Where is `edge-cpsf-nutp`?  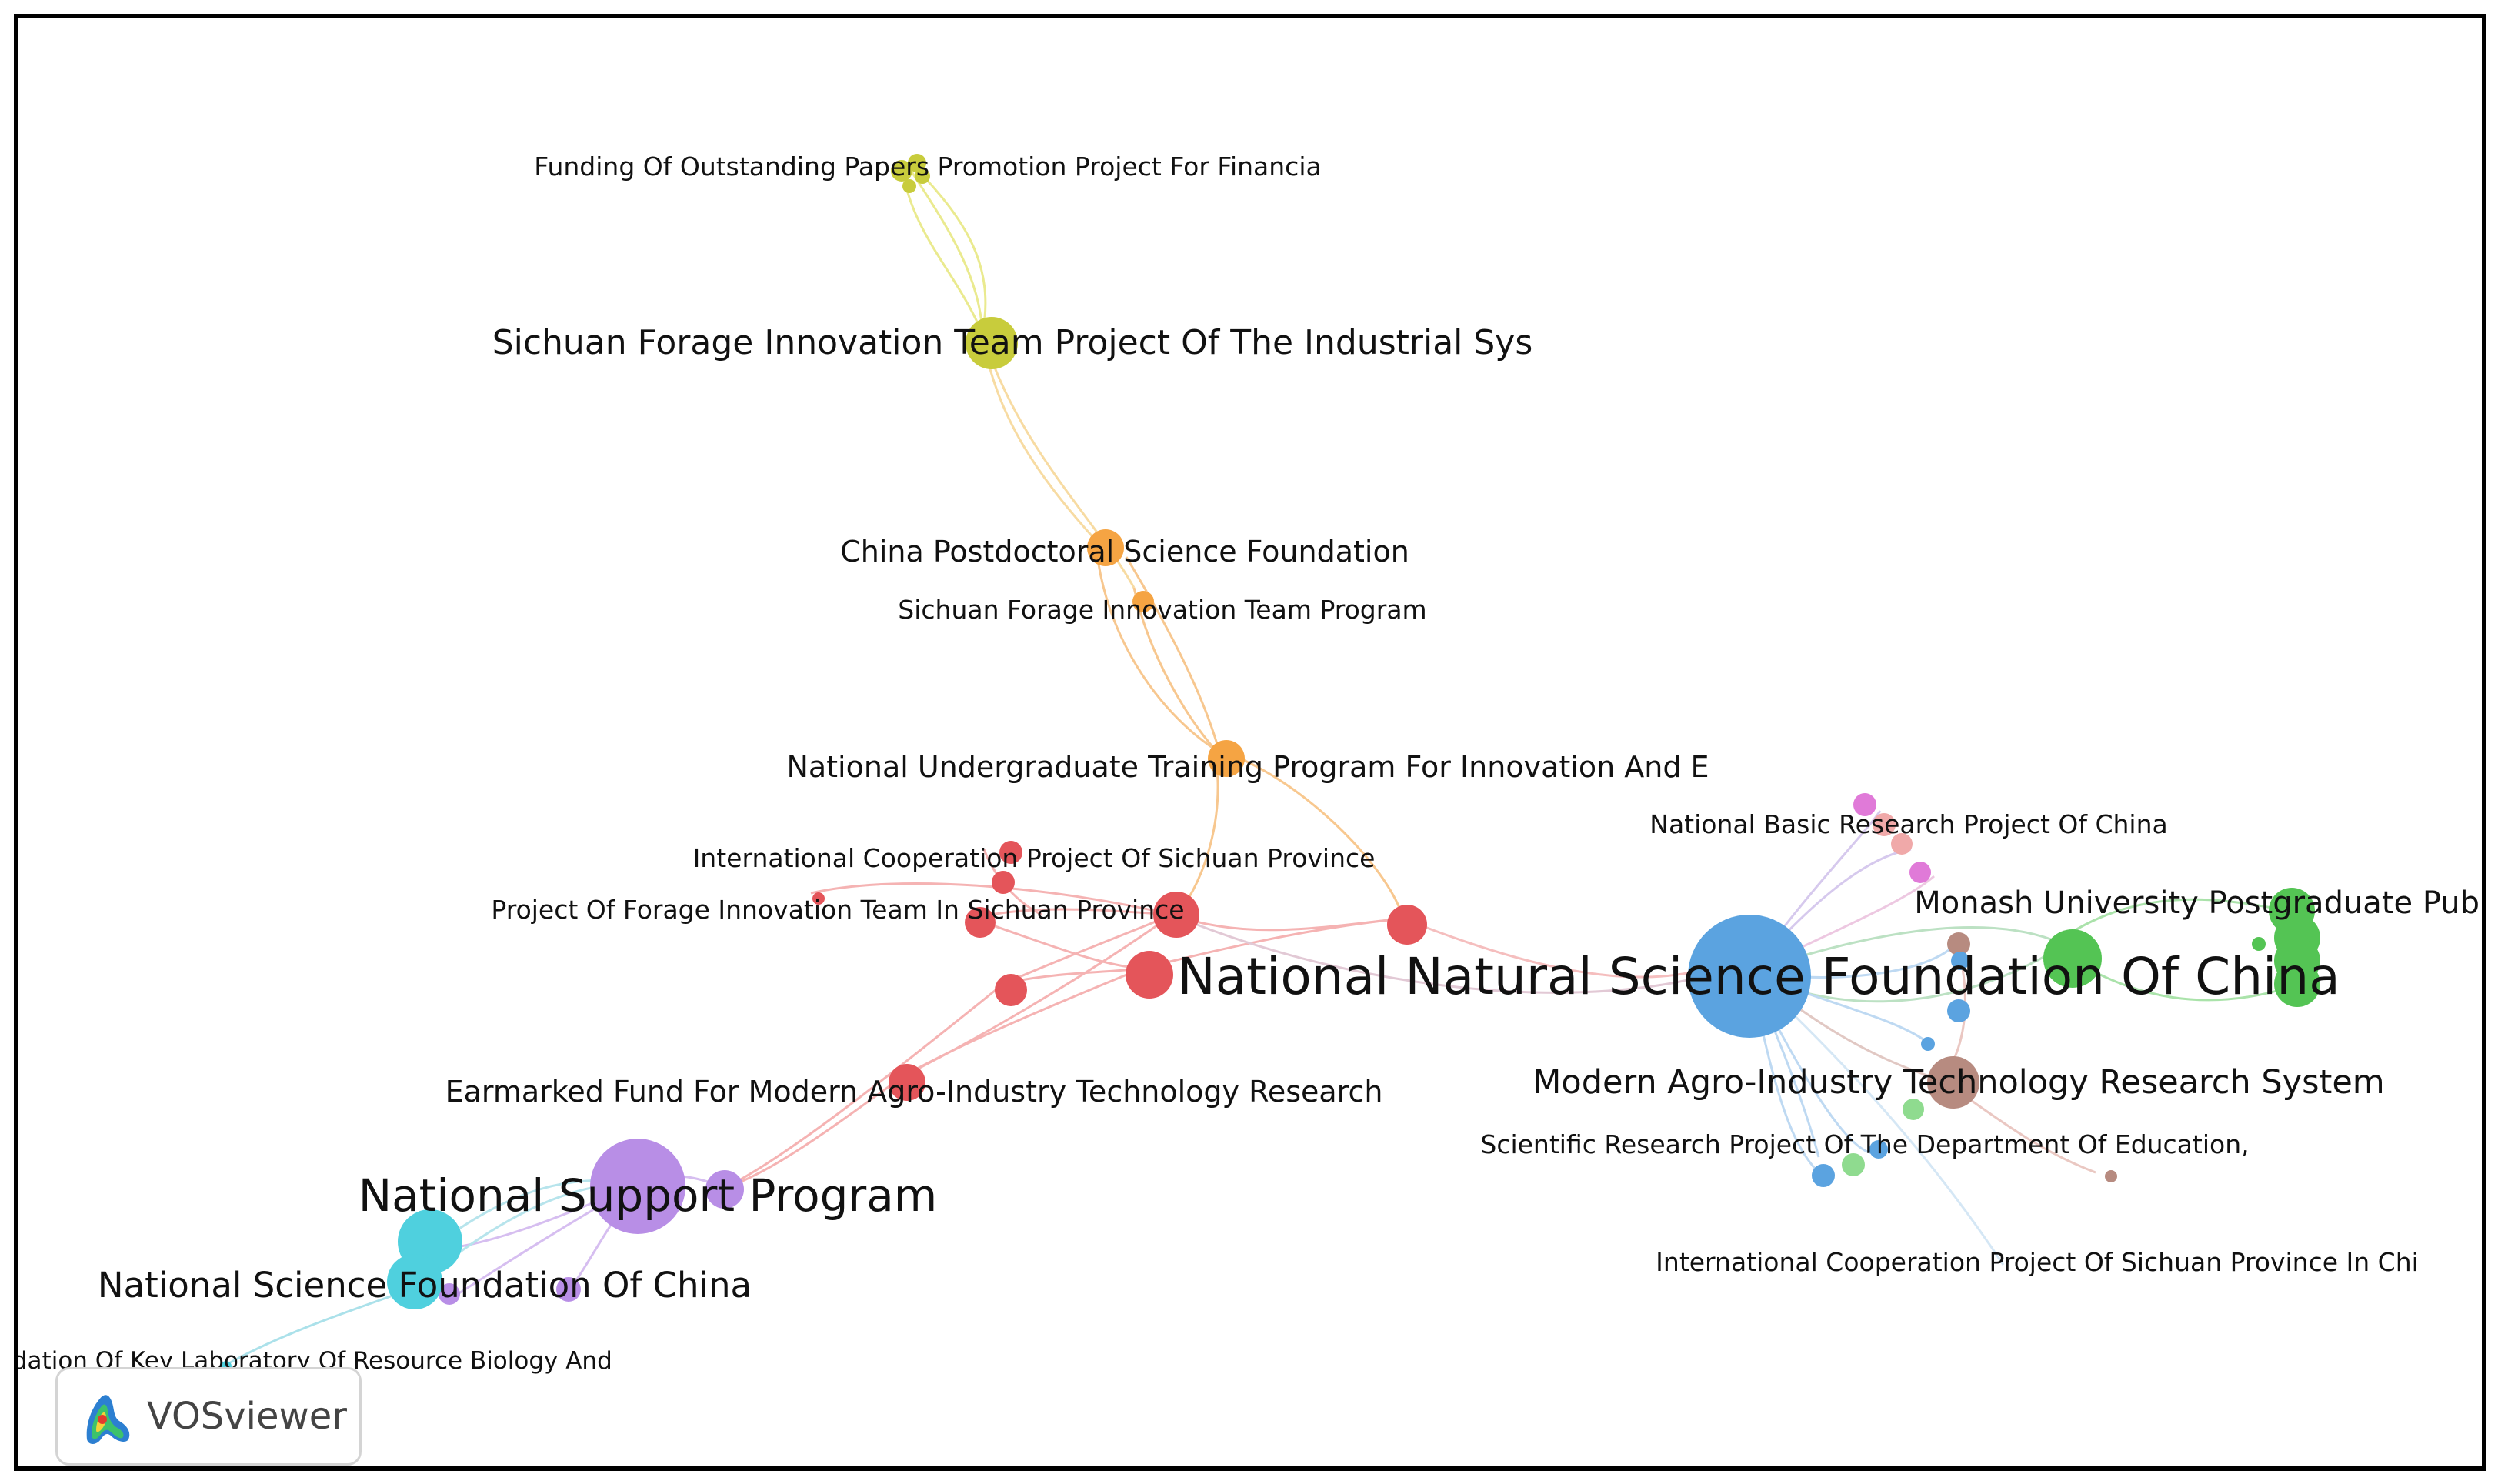
edge-cpsf-nutp is located at coordinates (1155, 645).